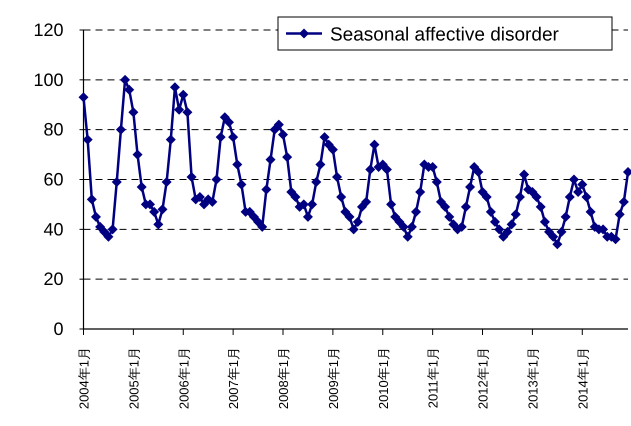  Describe the element at coordinates (48, 30) in the screenshot. I see `y-tick-label: 120` at that location.